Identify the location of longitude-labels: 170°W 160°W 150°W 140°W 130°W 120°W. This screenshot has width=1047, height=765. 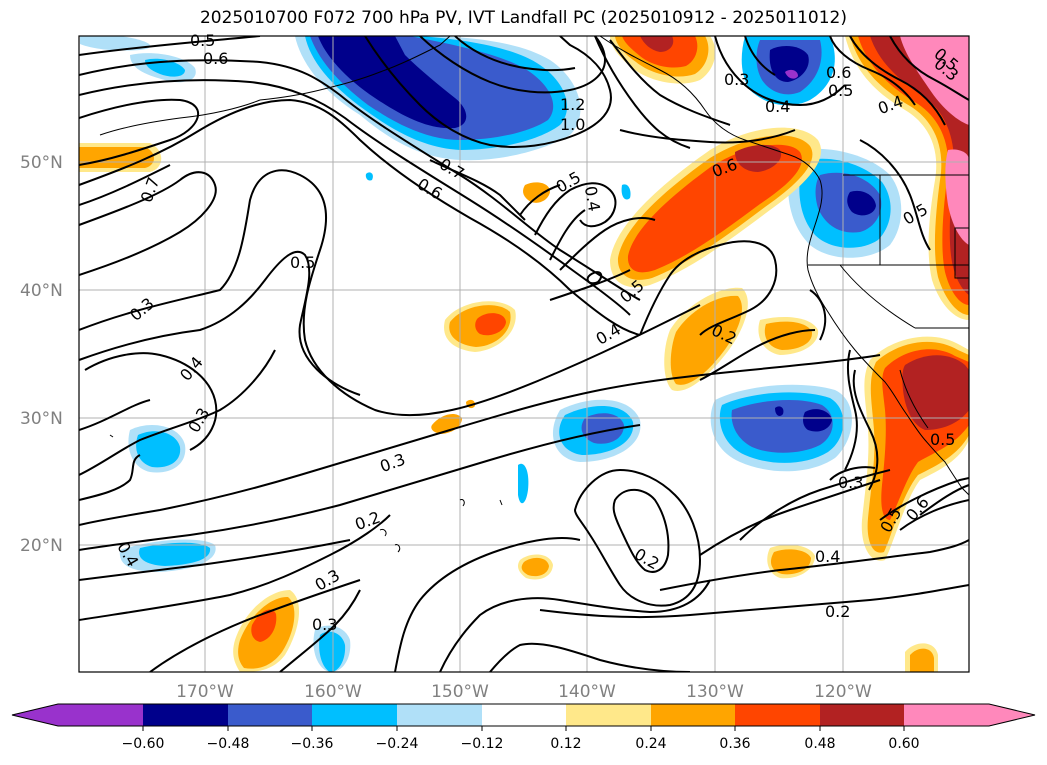
(524, 692).